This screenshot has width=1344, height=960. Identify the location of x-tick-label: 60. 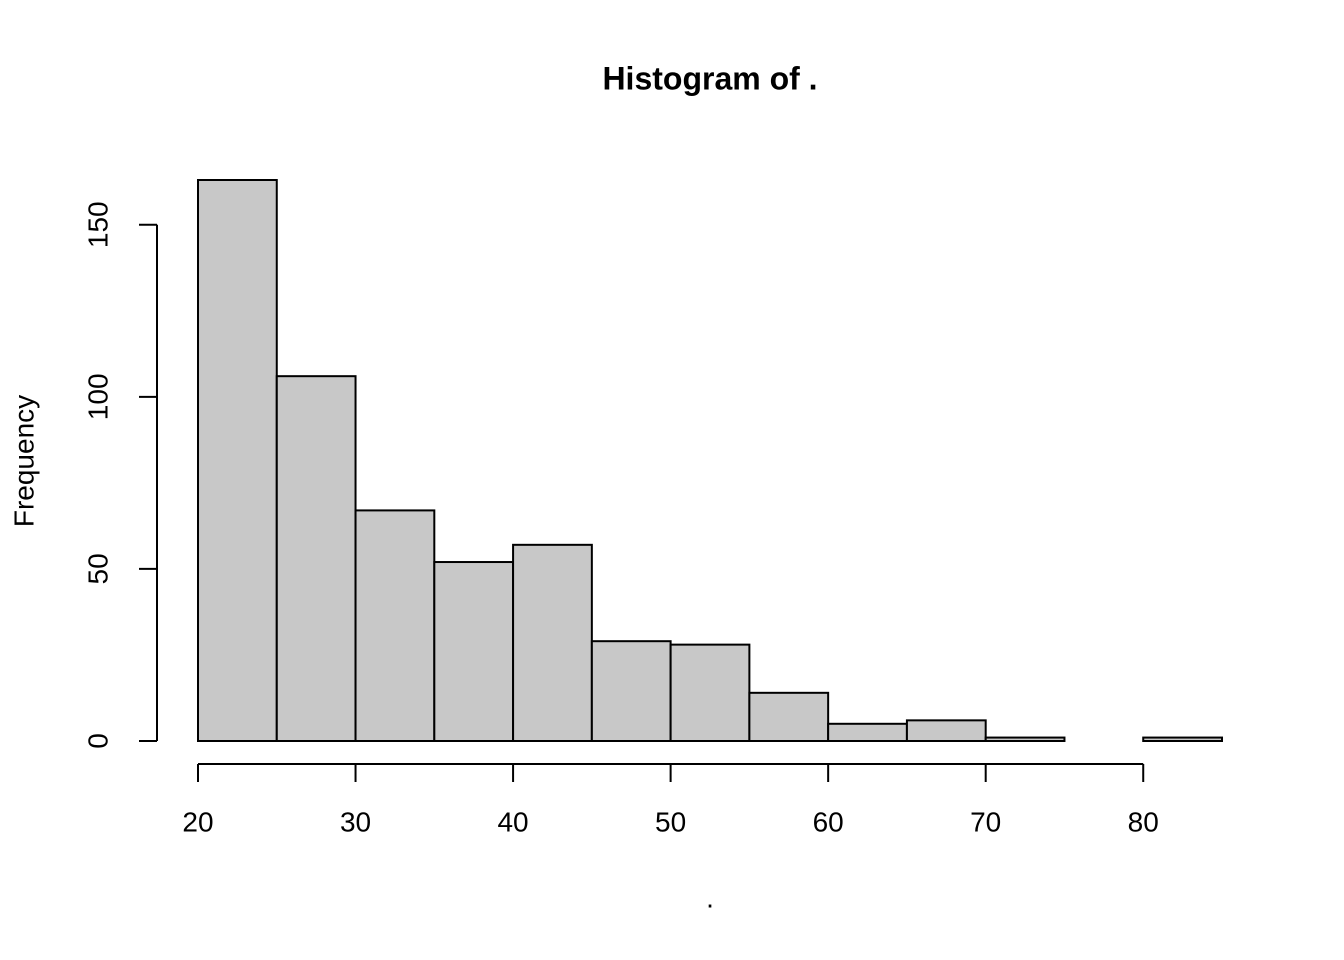
(828, 821).